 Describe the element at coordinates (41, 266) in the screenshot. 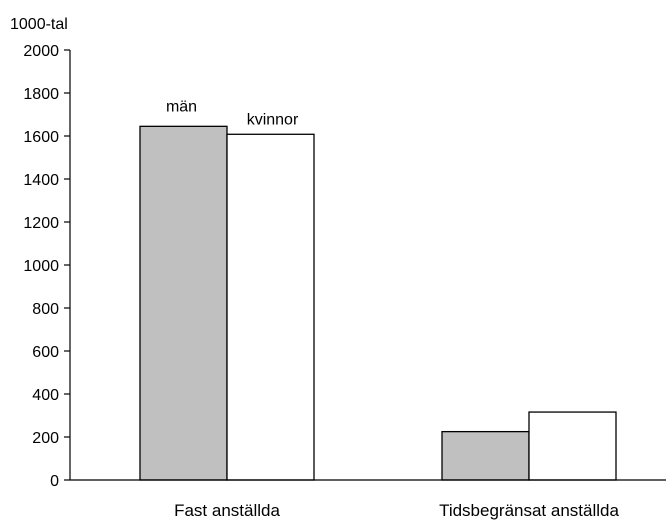

I see `y-tick-label: 1000` at that location.